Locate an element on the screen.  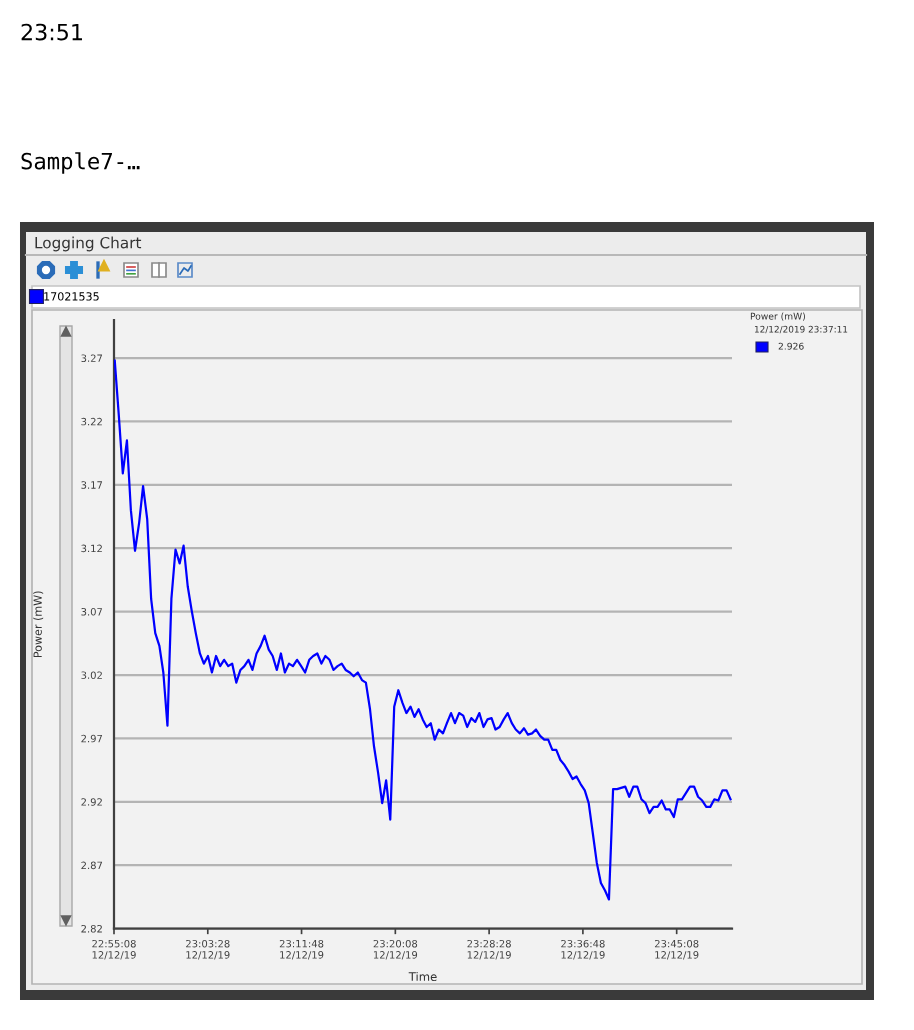
text: 23:51 is located at coordinates (51, 32).